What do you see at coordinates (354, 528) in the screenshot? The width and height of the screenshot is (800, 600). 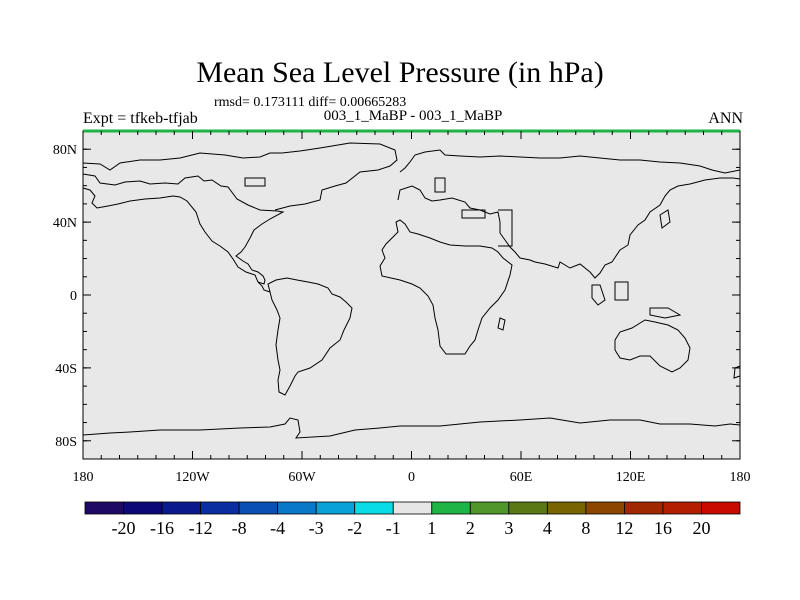 I see `colorbar-label: -2` at bounding box center [354, 528].